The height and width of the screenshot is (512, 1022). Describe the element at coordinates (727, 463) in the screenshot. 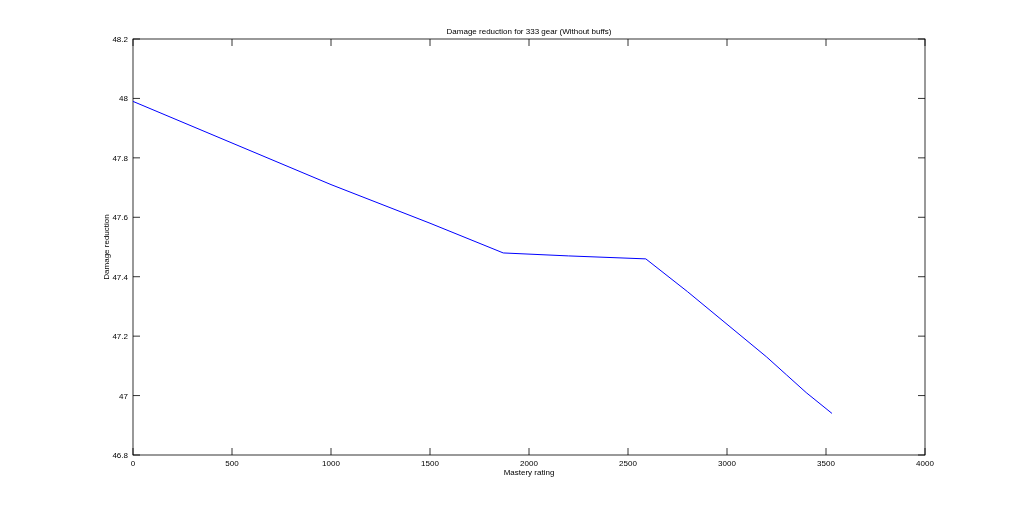

I see `x-tick-label: 3000` at that location.